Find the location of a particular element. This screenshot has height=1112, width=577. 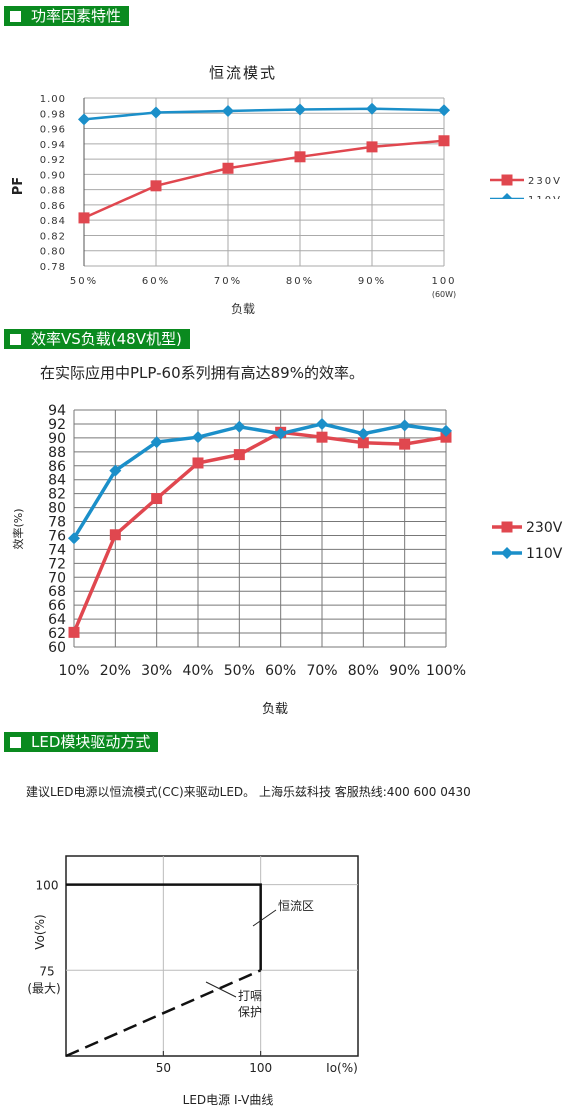

x-tick-label: 70% is located at coordinates (228, 281).